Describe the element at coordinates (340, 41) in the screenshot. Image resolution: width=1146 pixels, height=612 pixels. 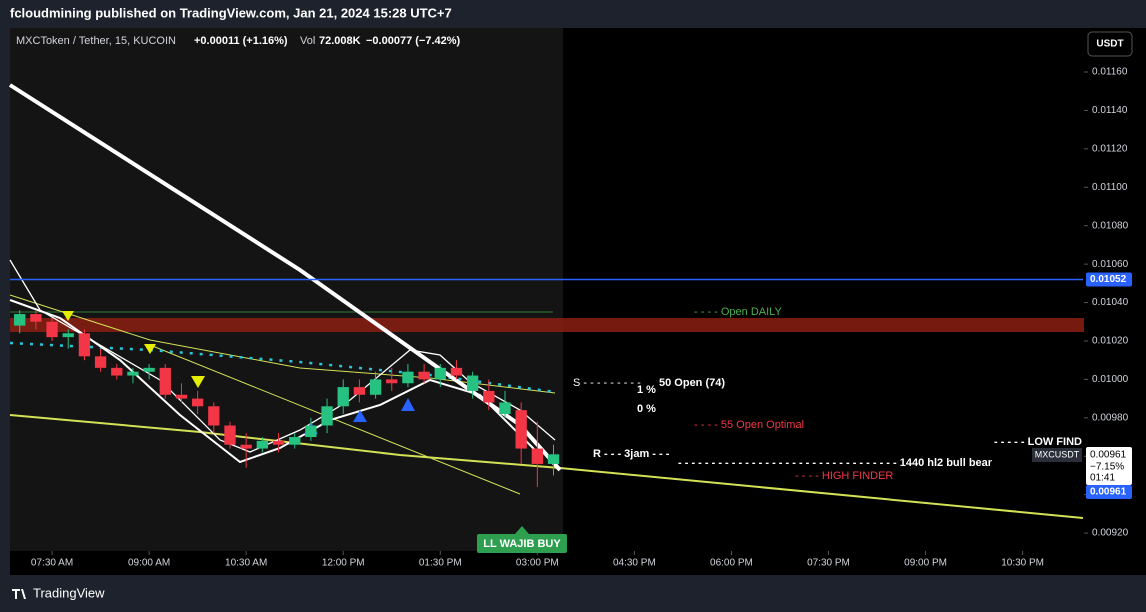
I see `legend-vol: 72.008K` at that location.